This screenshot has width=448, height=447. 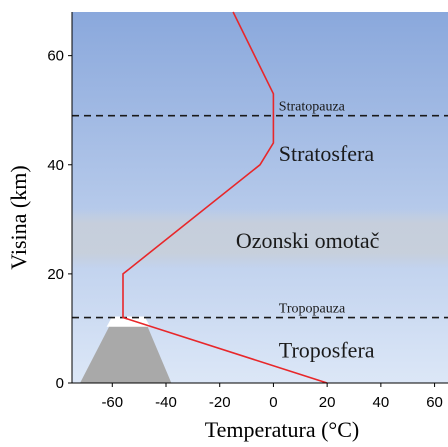 What do you see at coordinates (312, 107) in the screenshot?
I see `boundary-label: Stratopauza` at bounding box center [312, 107].